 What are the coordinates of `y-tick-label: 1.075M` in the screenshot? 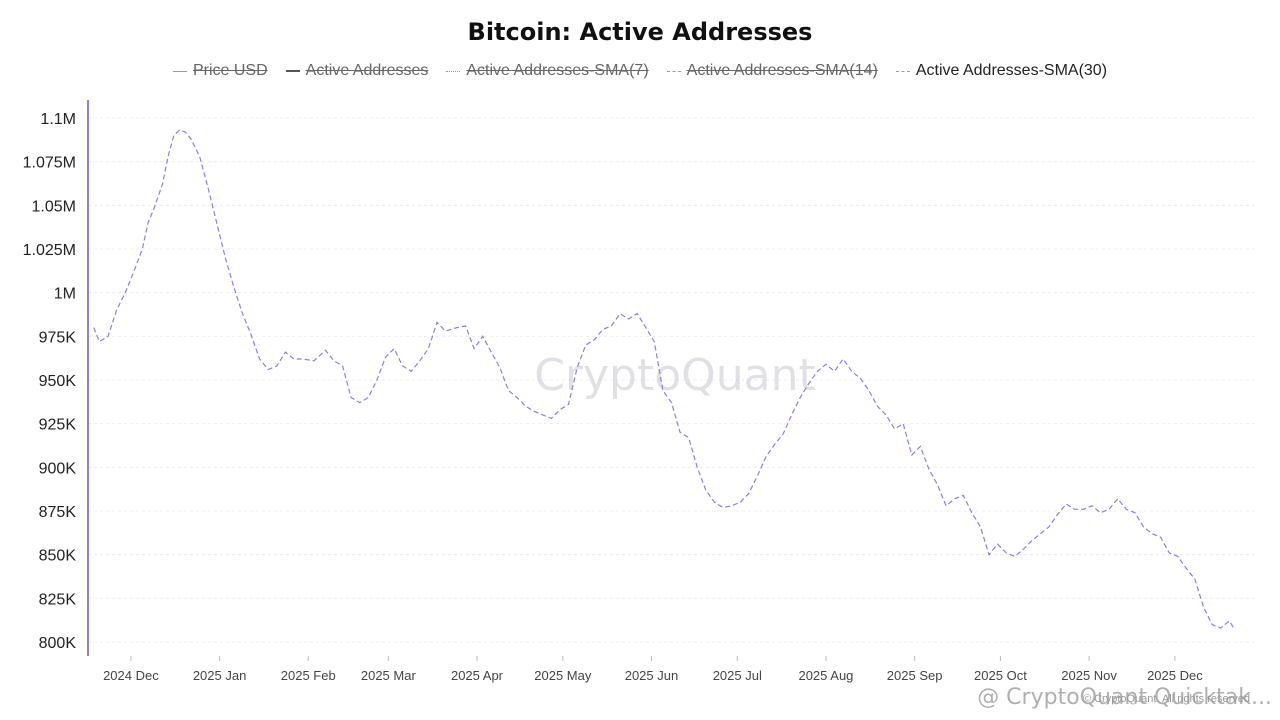 It's located at (49, 163).